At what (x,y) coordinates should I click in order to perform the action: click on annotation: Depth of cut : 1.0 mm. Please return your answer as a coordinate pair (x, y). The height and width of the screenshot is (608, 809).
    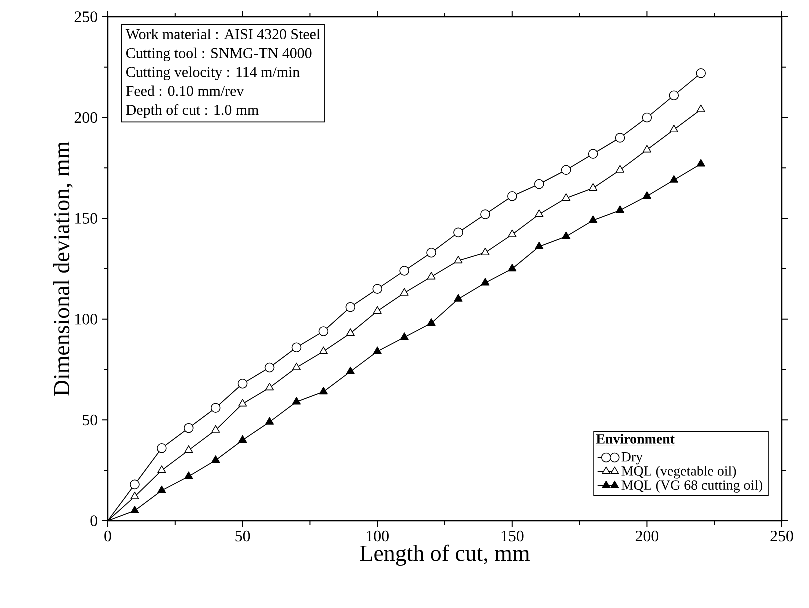
    Looking at the image, I should click on (192, 111).